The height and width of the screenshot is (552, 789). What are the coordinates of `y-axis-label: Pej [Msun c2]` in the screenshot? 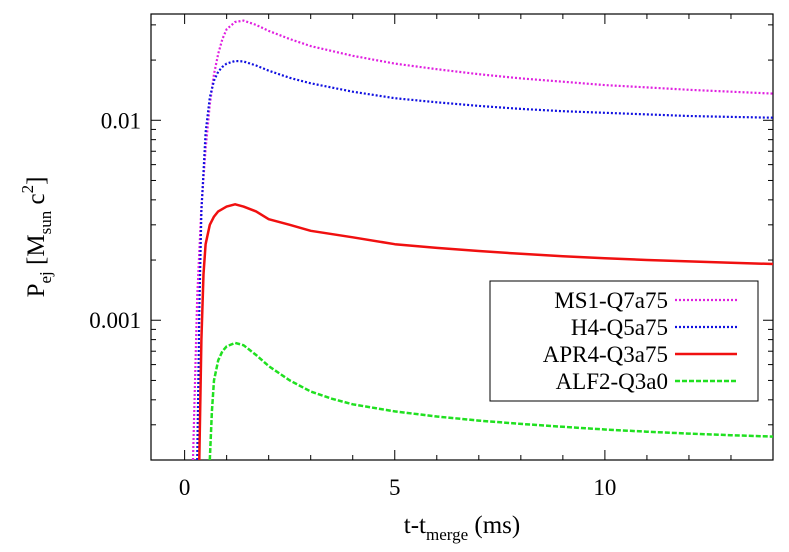 It's located at (36, 237).